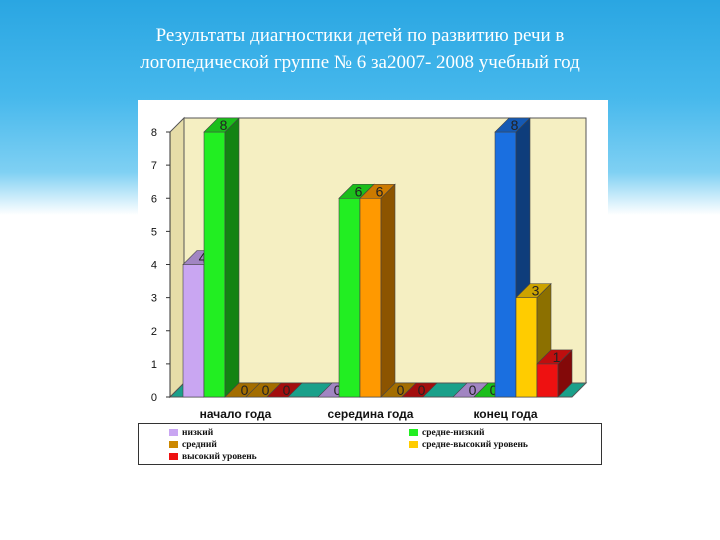  Describe the element at coordinates (413, 445) in the screenshot. I see `legend-swatch-medium-high` at that location.